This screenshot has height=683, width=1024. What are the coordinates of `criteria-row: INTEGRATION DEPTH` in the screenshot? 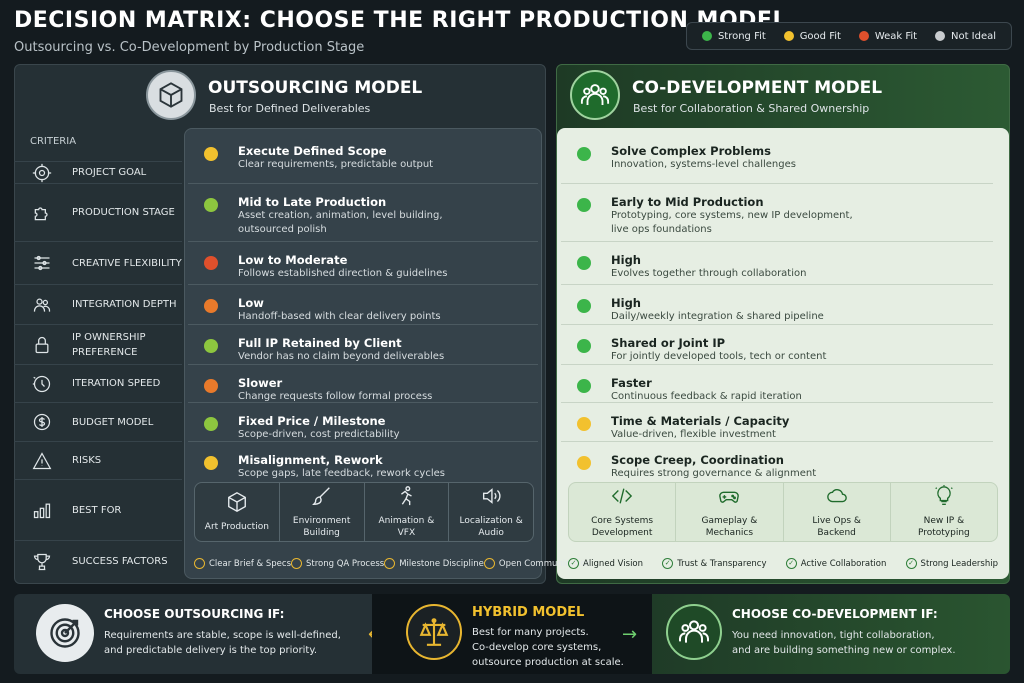 It's located at (98, 304).